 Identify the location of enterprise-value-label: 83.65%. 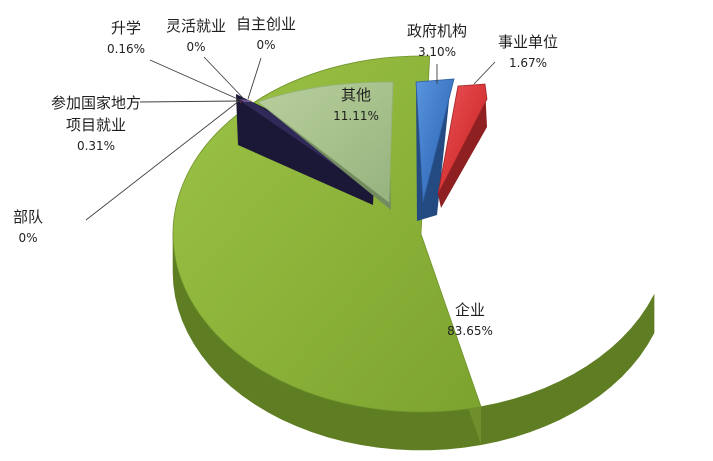
(470, 331).